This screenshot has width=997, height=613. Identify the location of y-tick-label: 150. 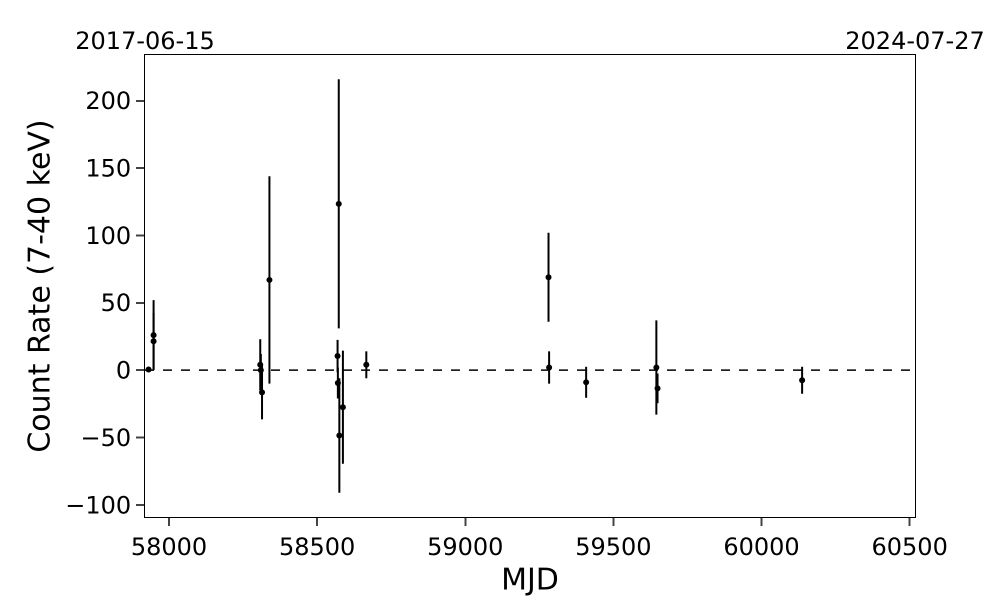
(108, 168).